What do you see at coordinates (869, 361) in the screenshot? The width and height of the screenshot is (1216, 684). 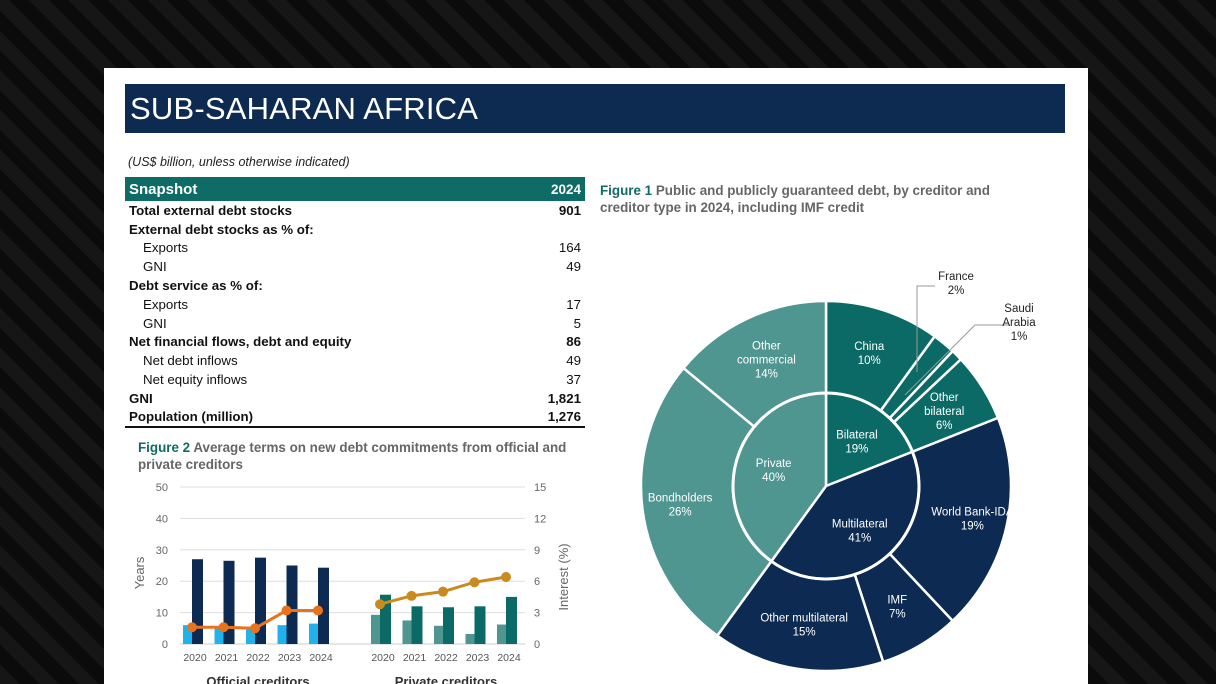 I see `slice-label: 10%` at bounding box center [869, 361].